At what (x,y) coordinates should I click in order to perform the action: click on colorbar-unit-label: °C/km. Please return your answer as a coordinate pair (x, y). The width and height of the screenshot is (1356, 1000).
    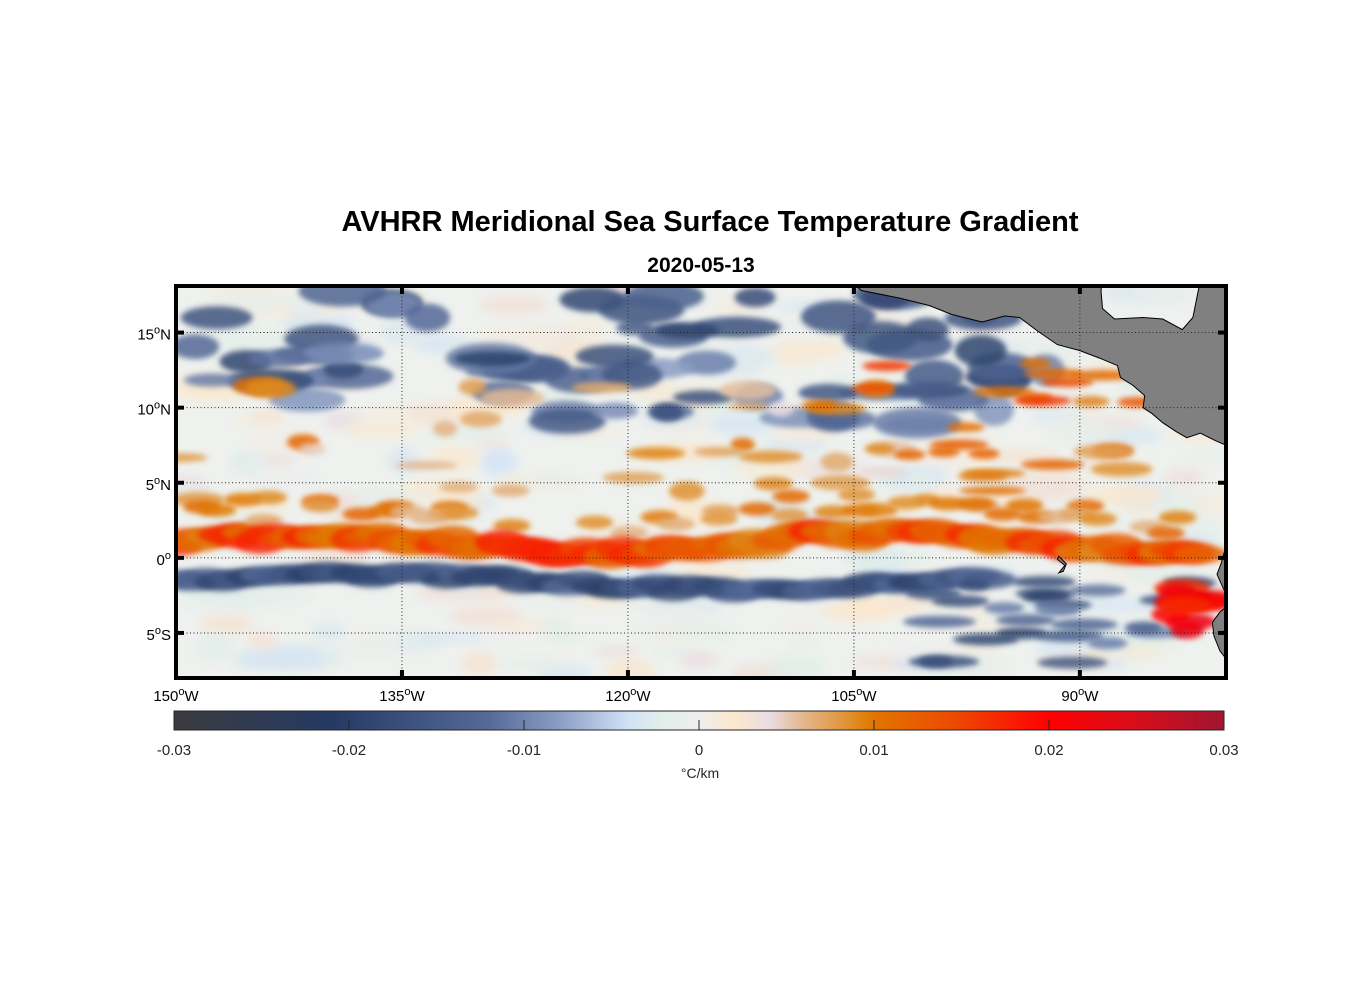
    Looking at the image, I should click on (700, 773).